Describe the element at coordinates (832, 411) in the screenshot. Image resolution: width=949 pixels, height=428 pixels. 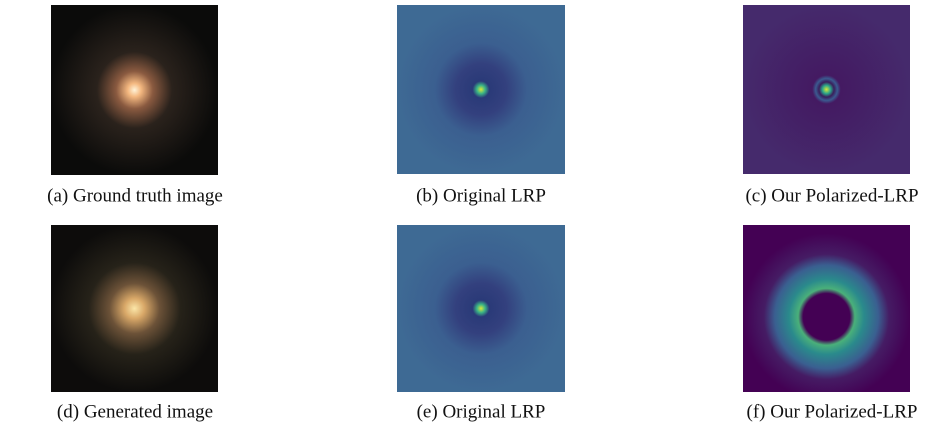
I see `caption: (f) Our Polarized-LRP` at that location.